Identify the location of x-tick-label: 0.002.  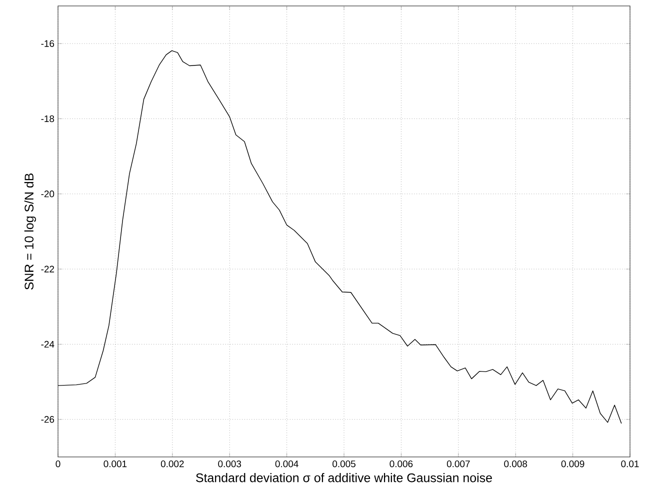
(172, 464).